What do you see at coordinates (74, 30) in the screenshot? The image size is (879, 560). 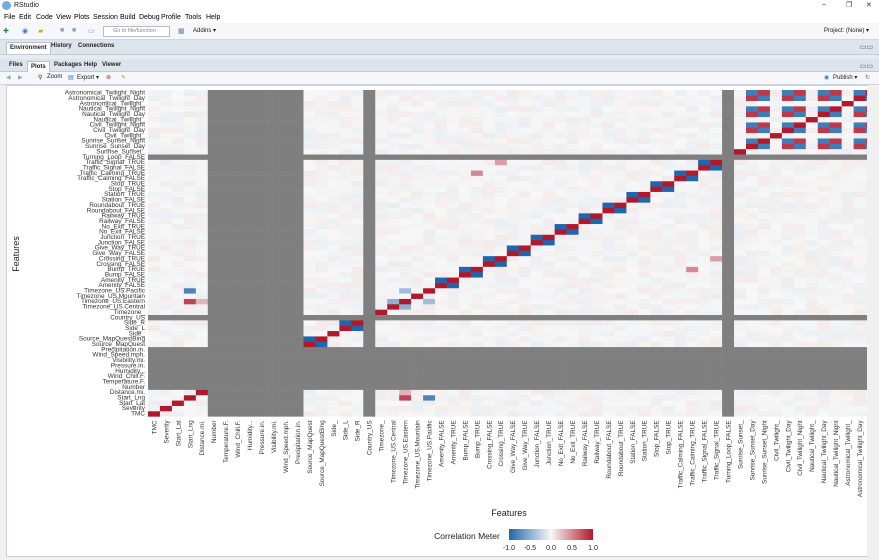 I see `save-all-icon: ■` at bounding box center [74, 30].